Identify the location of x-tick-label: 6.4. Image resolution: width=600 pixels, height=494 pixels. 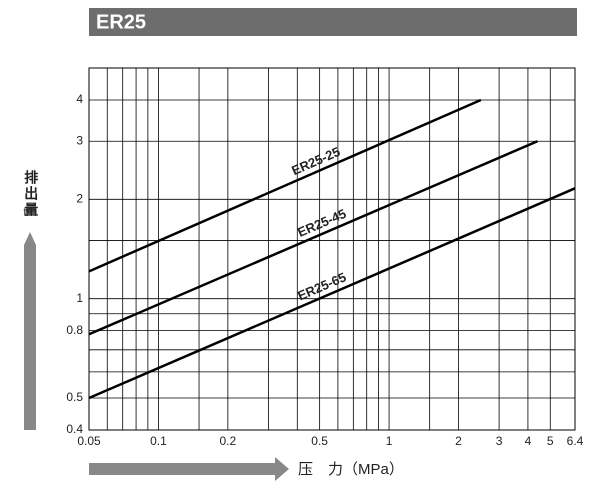
(575, 441).